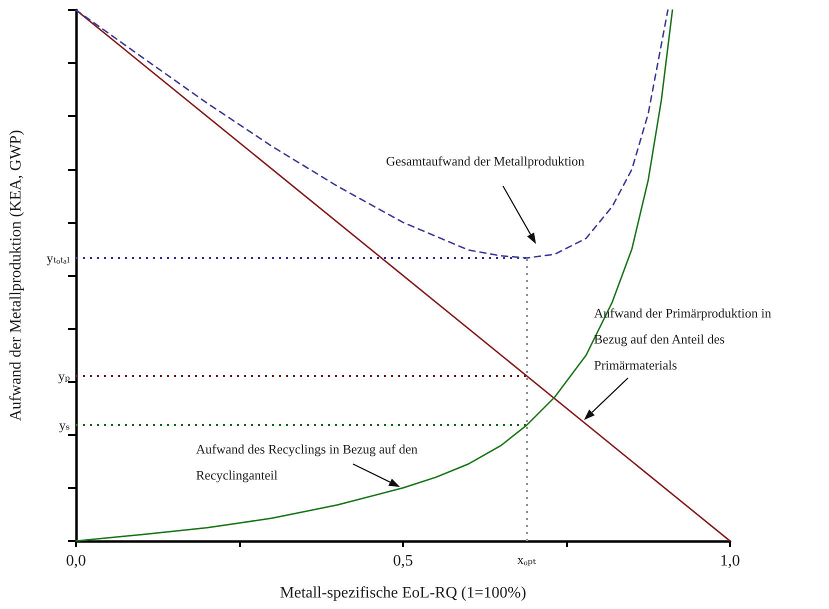  What do you see at coordinates (730, 561) in the screenshot?
I see `x-tick-label: 1,0` at bounding box center [730, 561].